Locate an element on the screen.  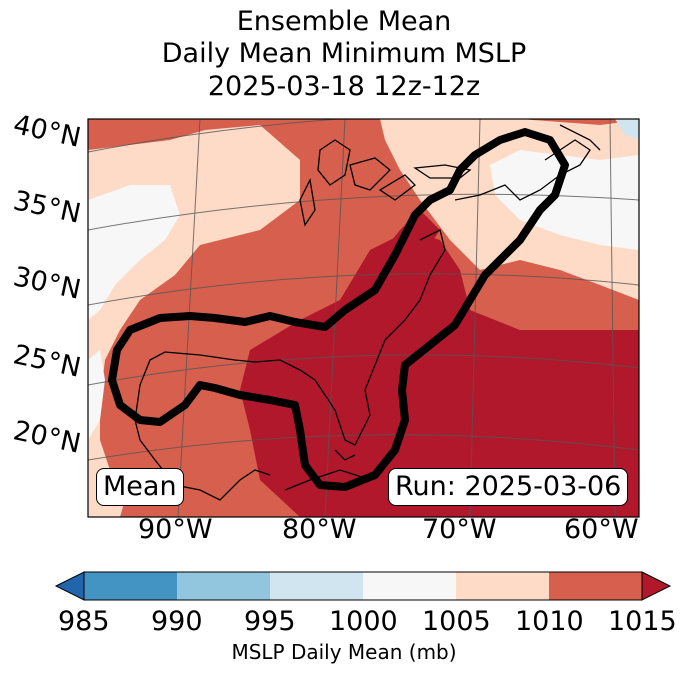
colorbar-tick-1015: 1015 is located at coordinates (642, 621).